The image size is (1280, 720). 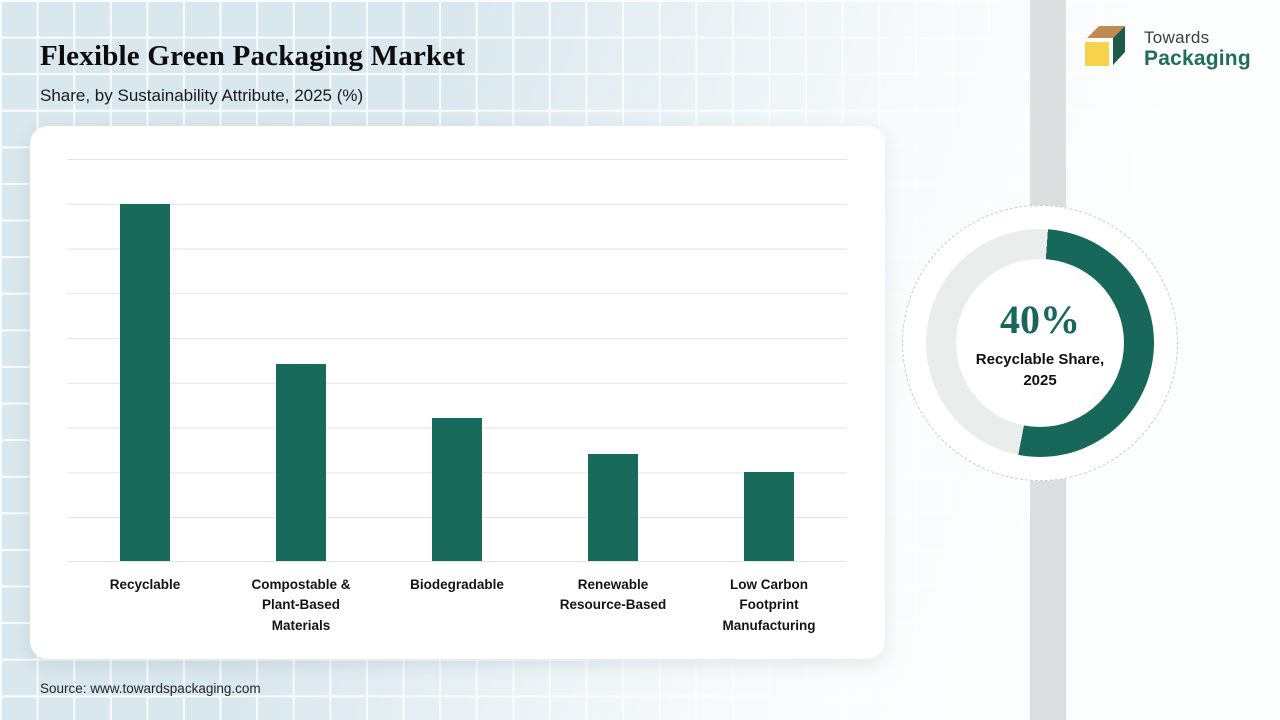 I want to click on donut-ring: 40% Recyclable Share, 2025, so click(x=1040, y=343).